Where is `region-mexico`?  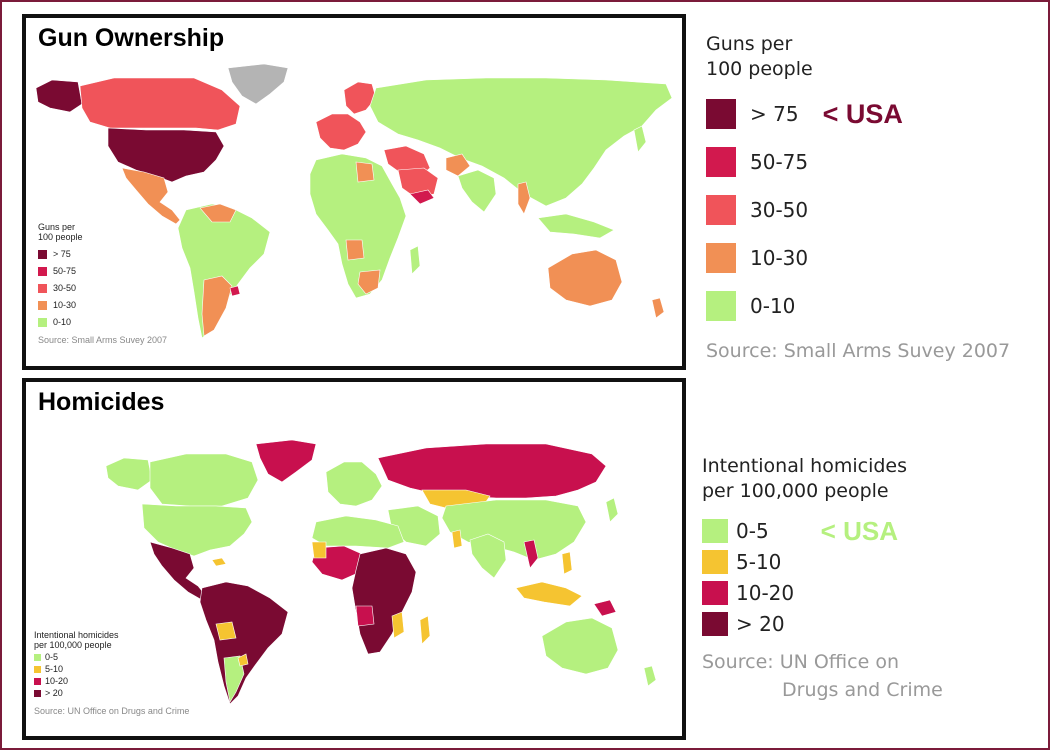
region-mexico is located at coordinates (151, 196).